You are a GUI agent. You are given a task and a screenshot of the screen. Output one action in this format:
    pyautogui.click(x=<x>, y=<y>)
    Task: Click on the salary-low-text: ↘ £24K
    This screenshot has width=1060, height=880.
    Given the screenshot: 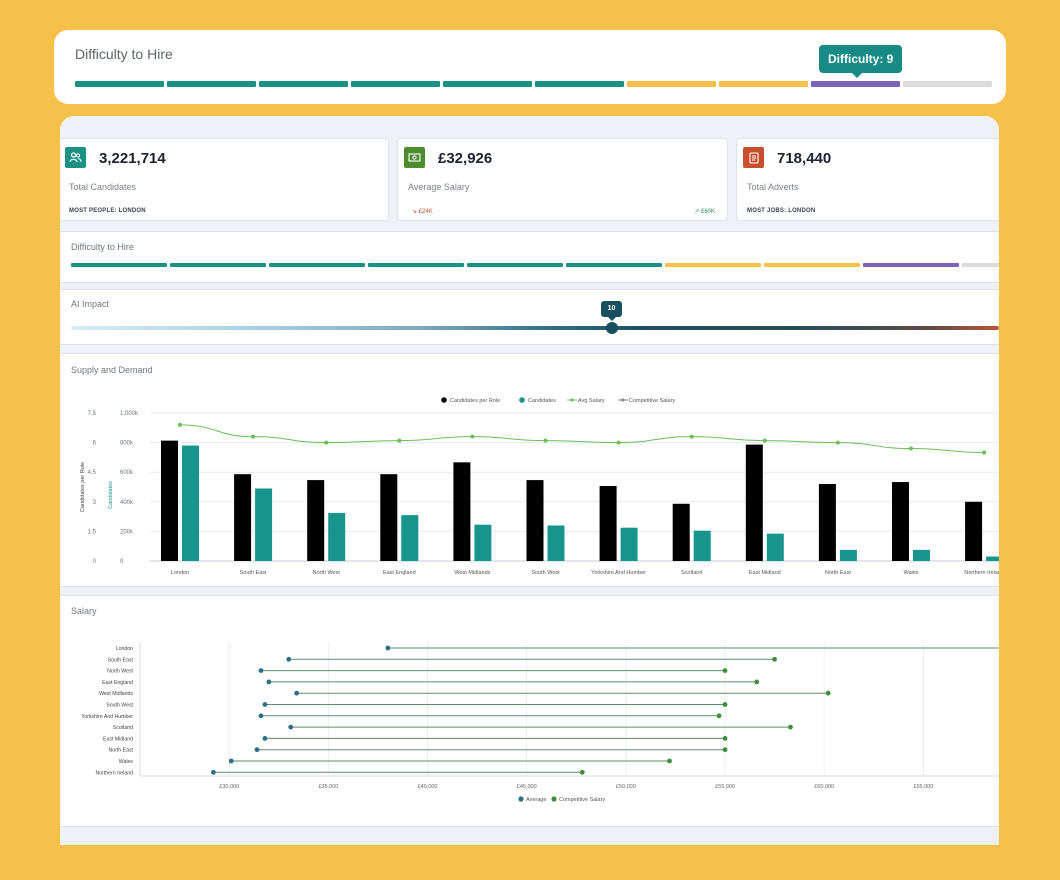 What is the action you would take?
    pyautogui.click(x=422, y=212)
    